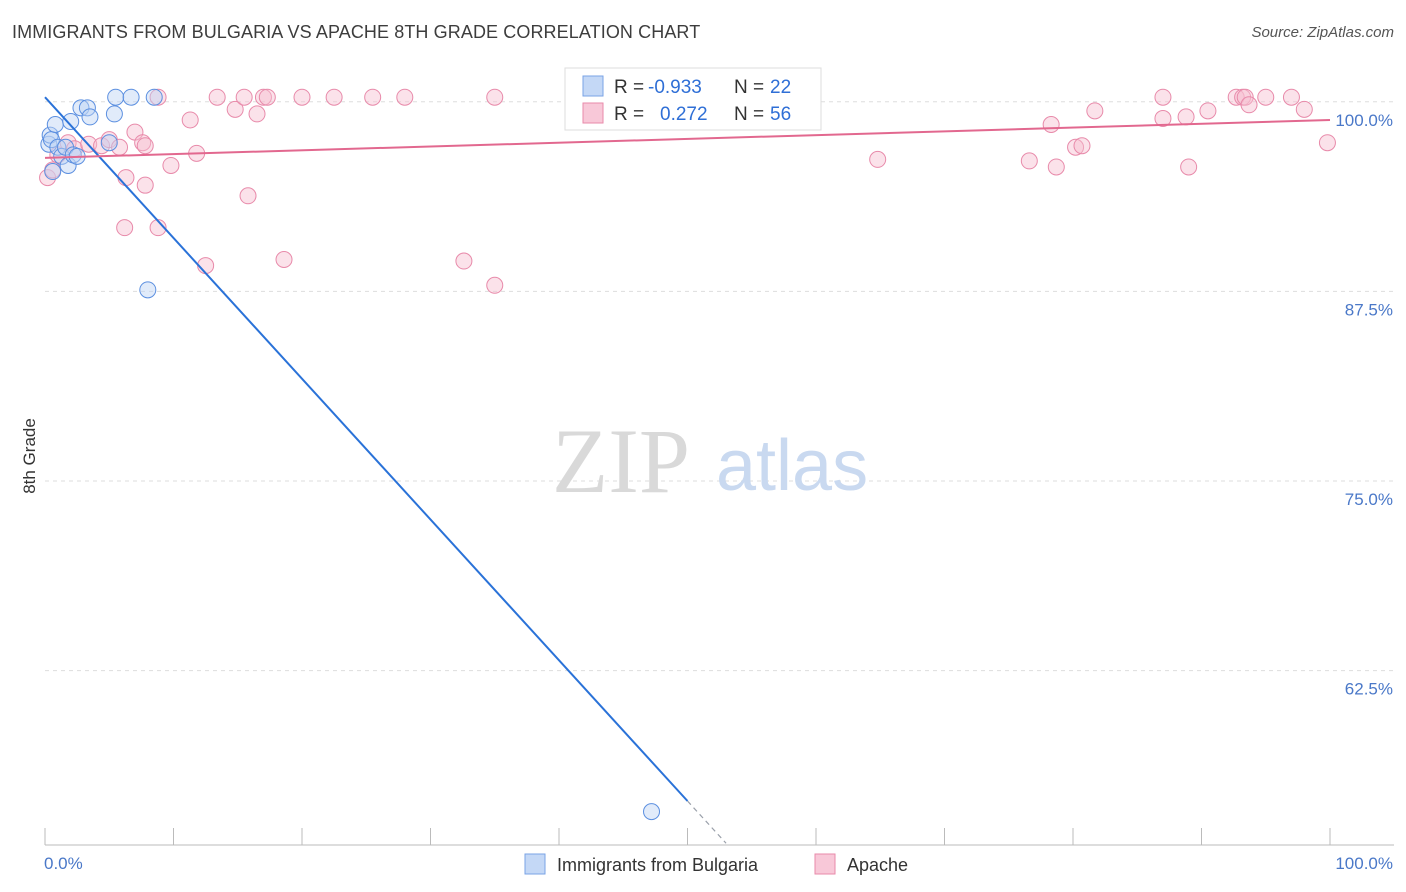 The width and height of the screenshot is (1406, 892). I want to click on trendline-apache, so click(687, 138).